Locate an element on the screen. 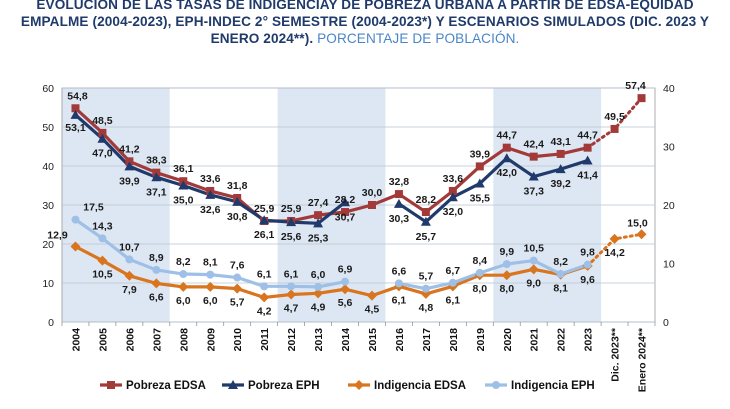 The image size is (730, 409). data-label: 32,0 is located at coordinates (453, 212).